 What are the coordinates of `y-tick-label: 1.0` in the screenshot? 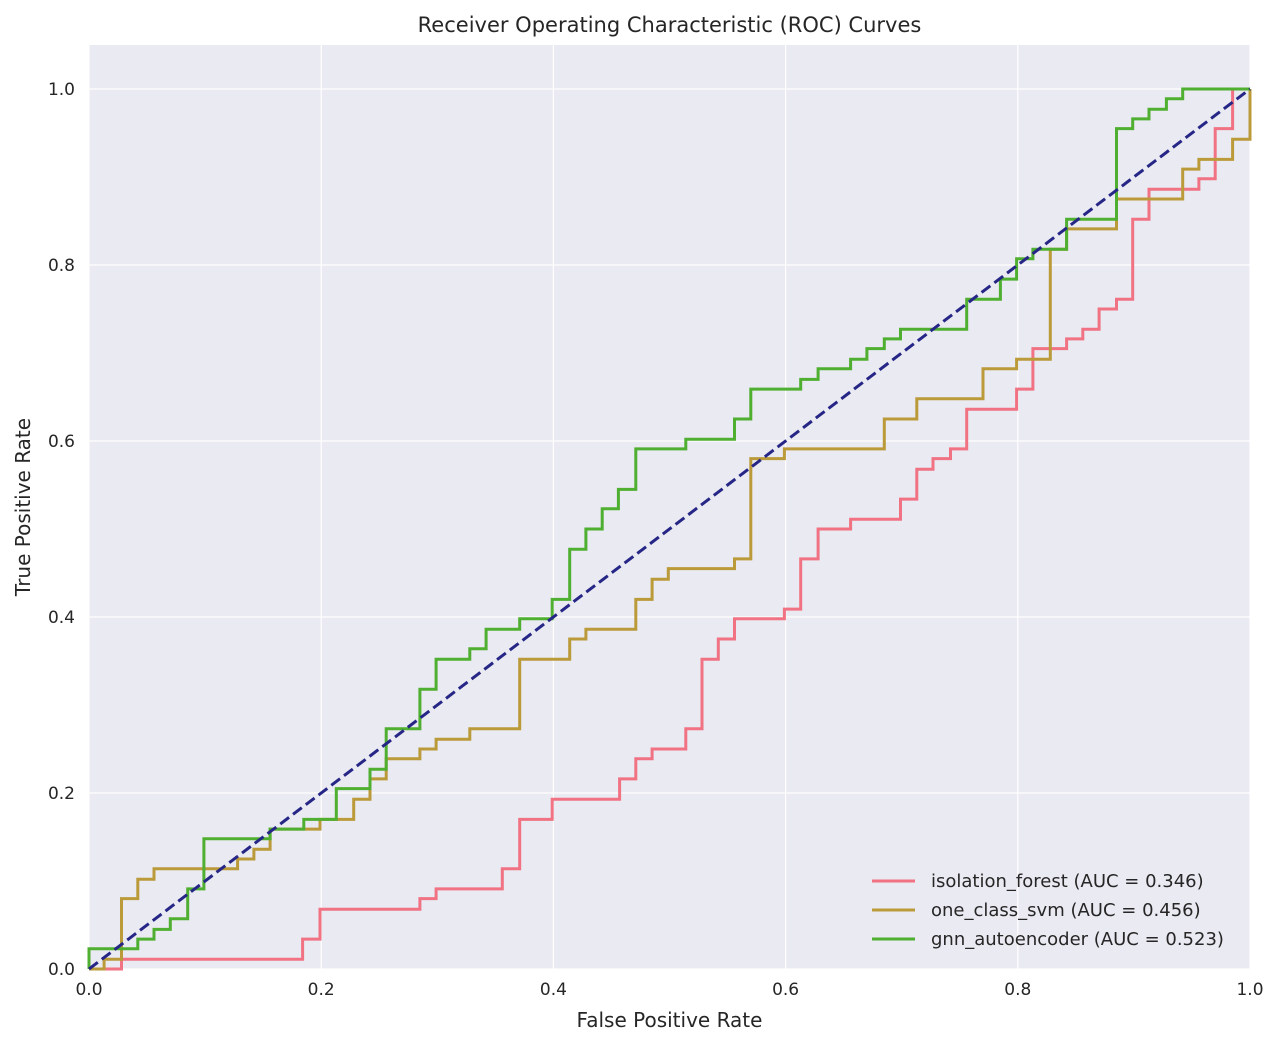 It's located at (61, 90).